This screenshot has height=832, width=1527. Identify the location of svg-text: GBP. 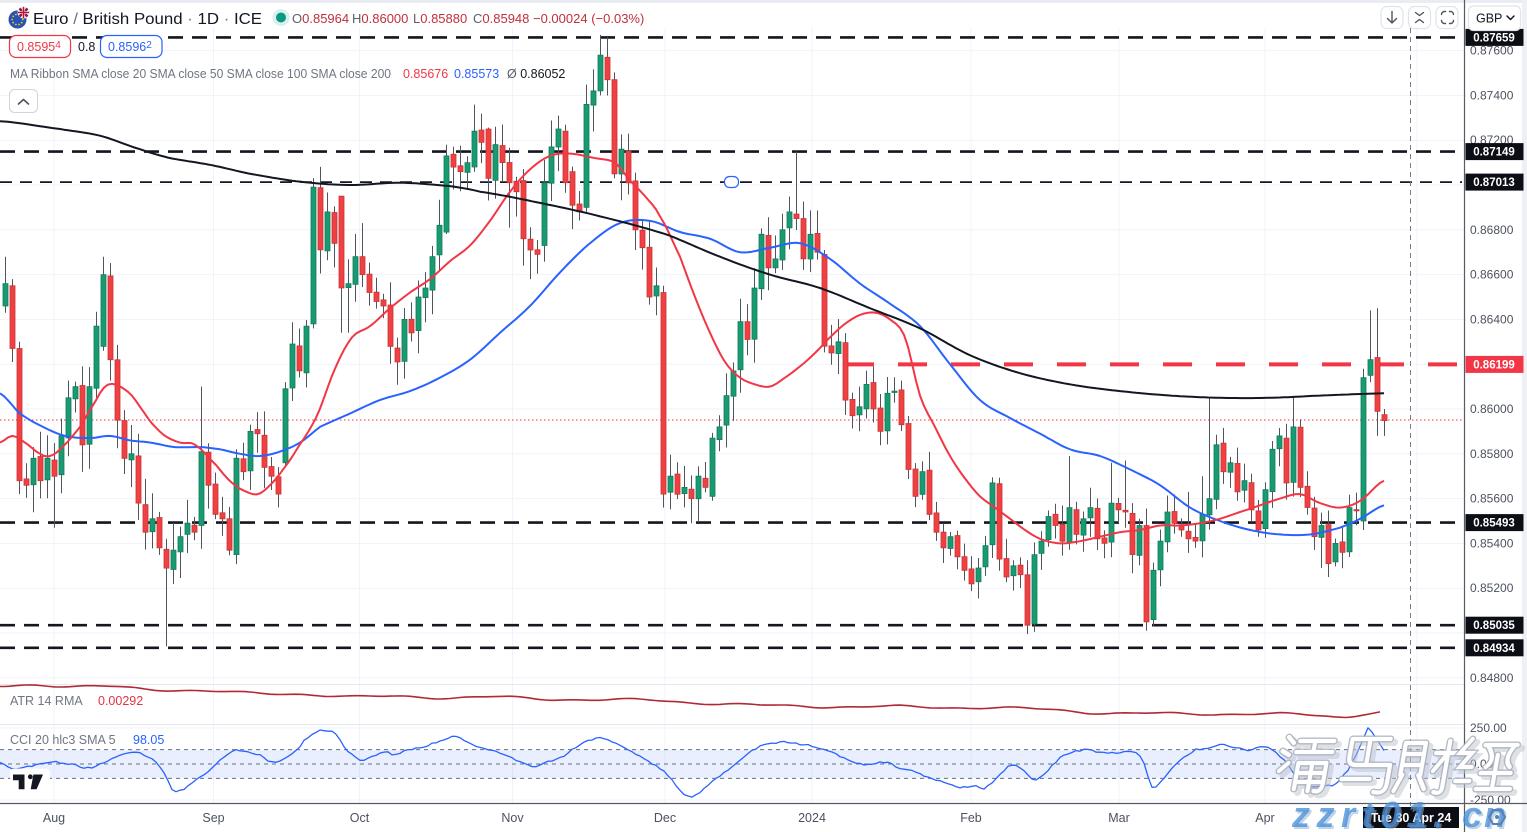
(1489, 19).